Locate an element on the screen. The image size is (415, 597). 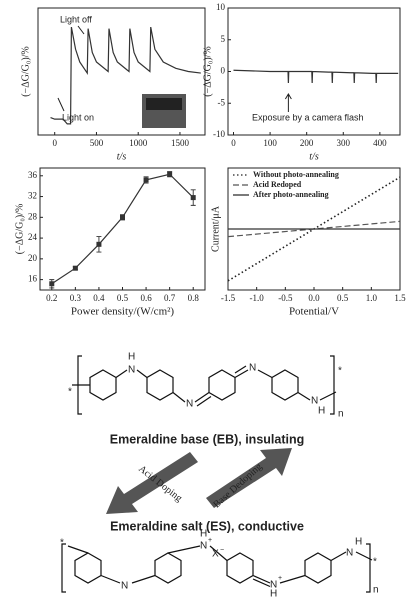
es-label: Emeraldine salt (ES), conductive is located at coordinates (207, 526).